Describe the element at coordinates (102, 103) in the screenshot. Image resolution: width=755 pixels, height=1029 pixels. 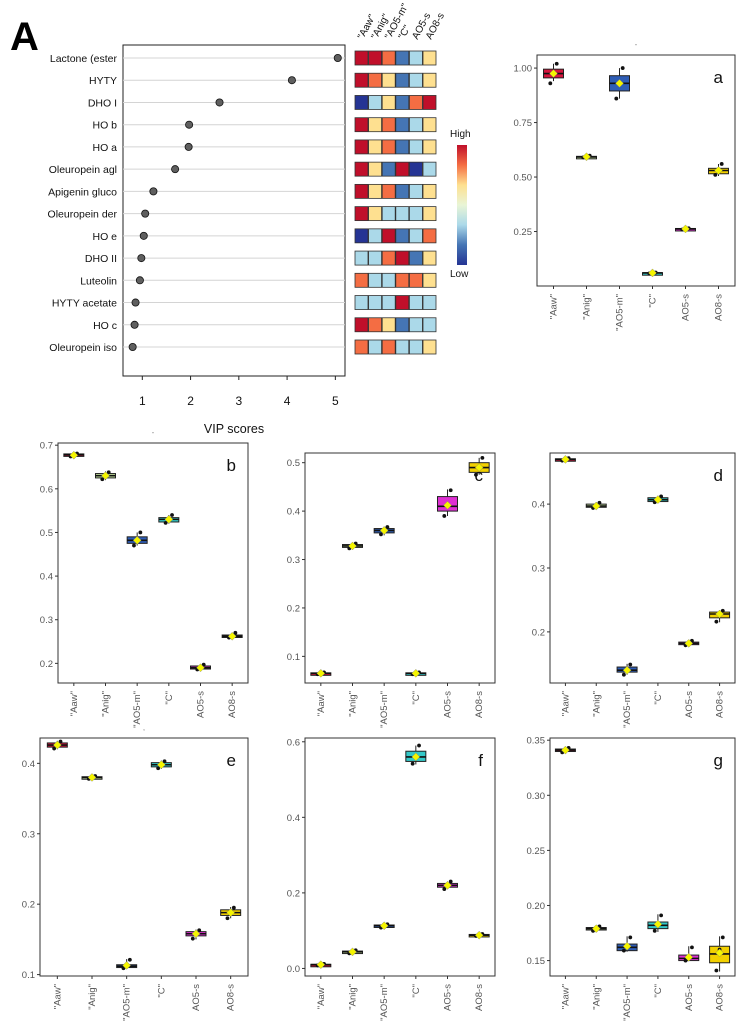
I see `vip-category-label: DHO I` at that location.